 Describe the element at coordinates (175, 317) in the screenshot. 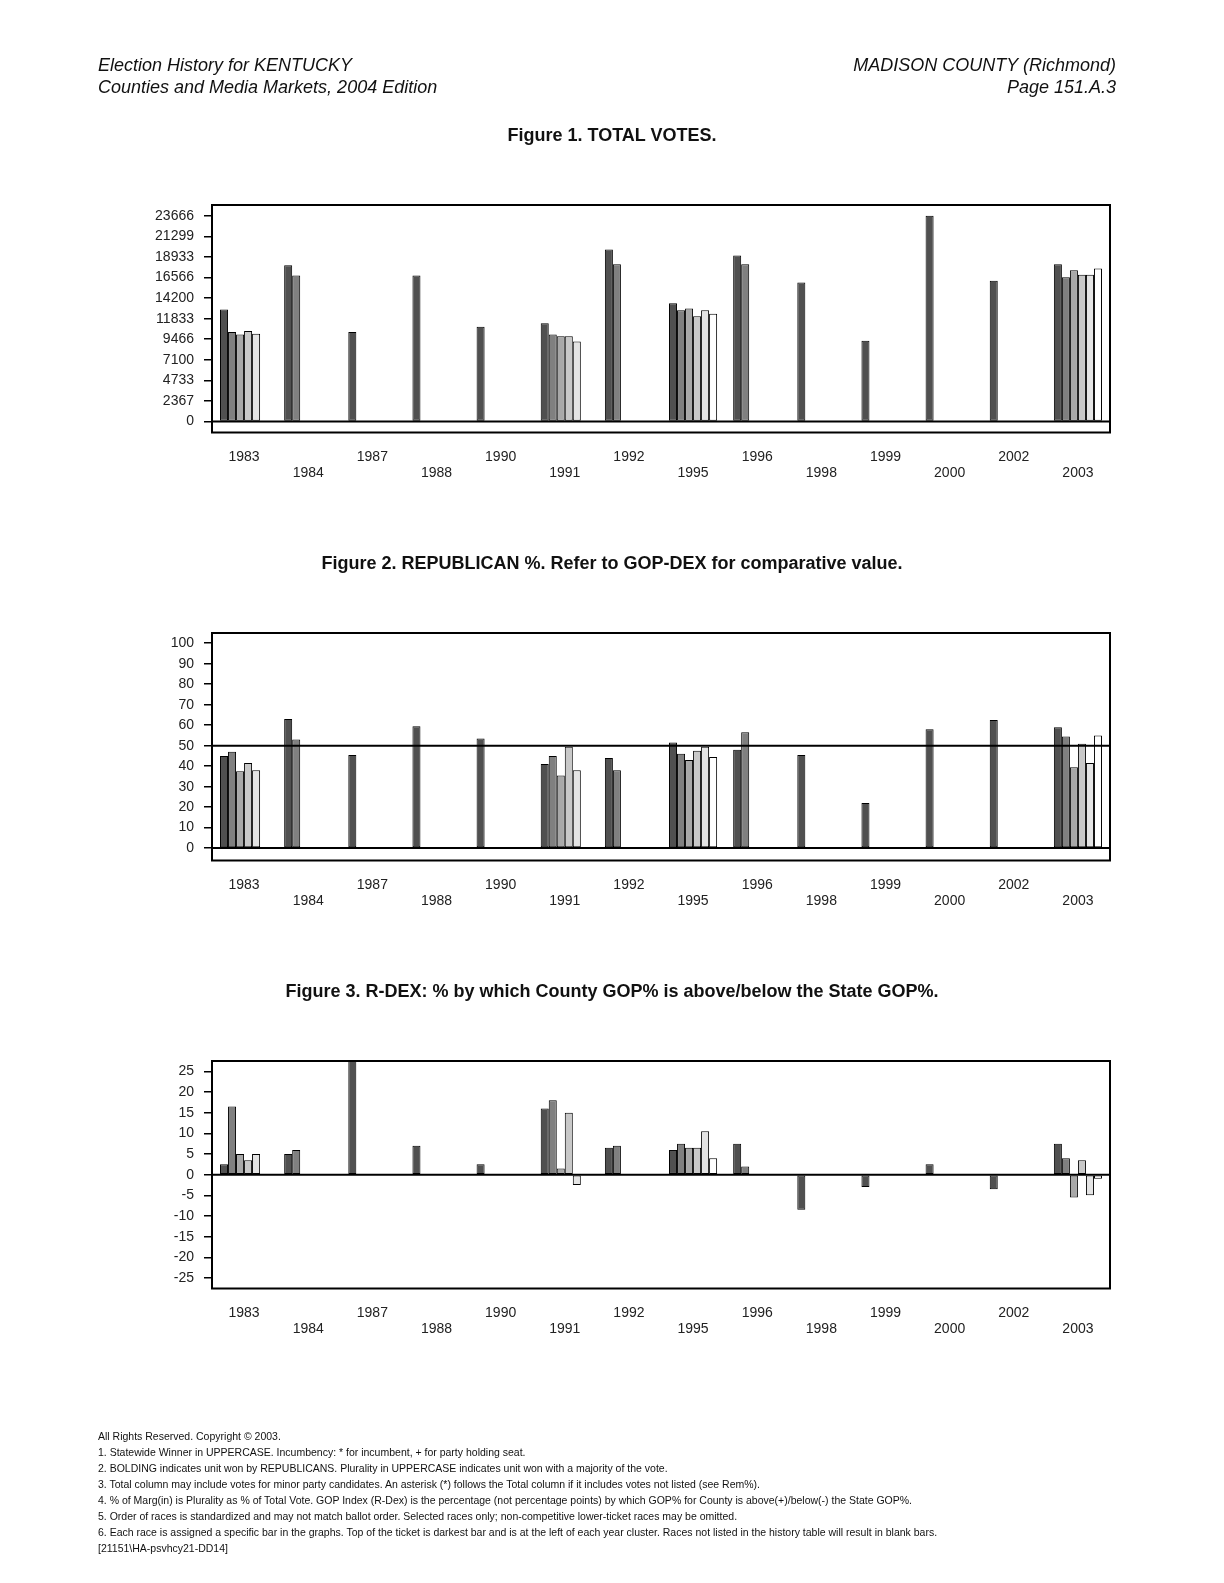

I see `y-tick-label: 11833` at that location.